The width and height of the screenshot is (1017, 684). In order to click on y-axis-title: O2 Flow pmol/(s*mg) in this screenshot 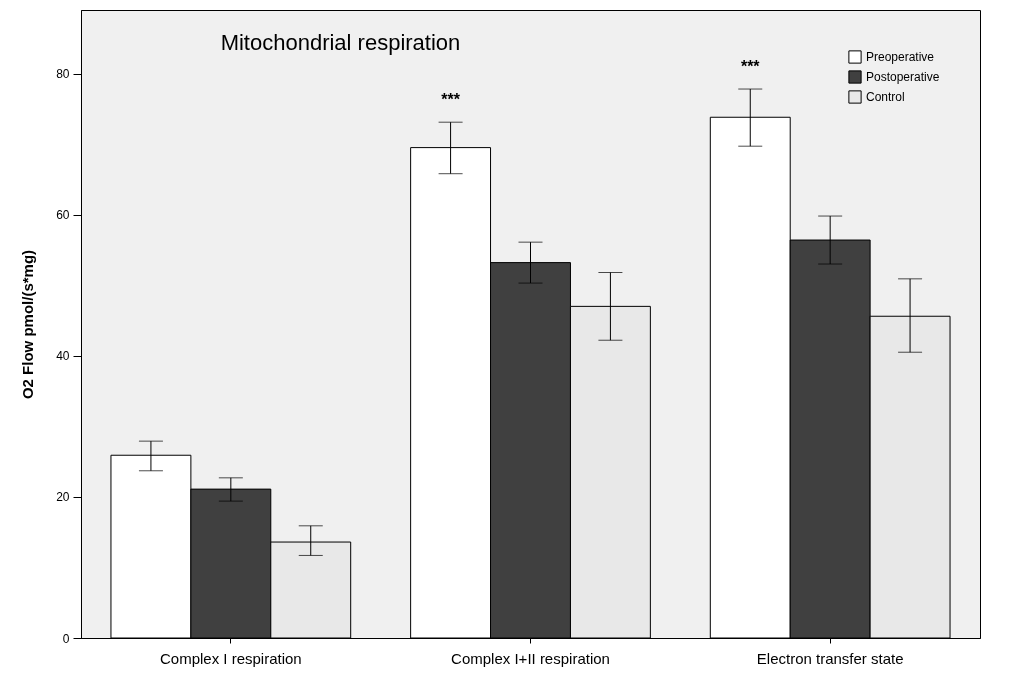, I will do `click(28, 324)`.